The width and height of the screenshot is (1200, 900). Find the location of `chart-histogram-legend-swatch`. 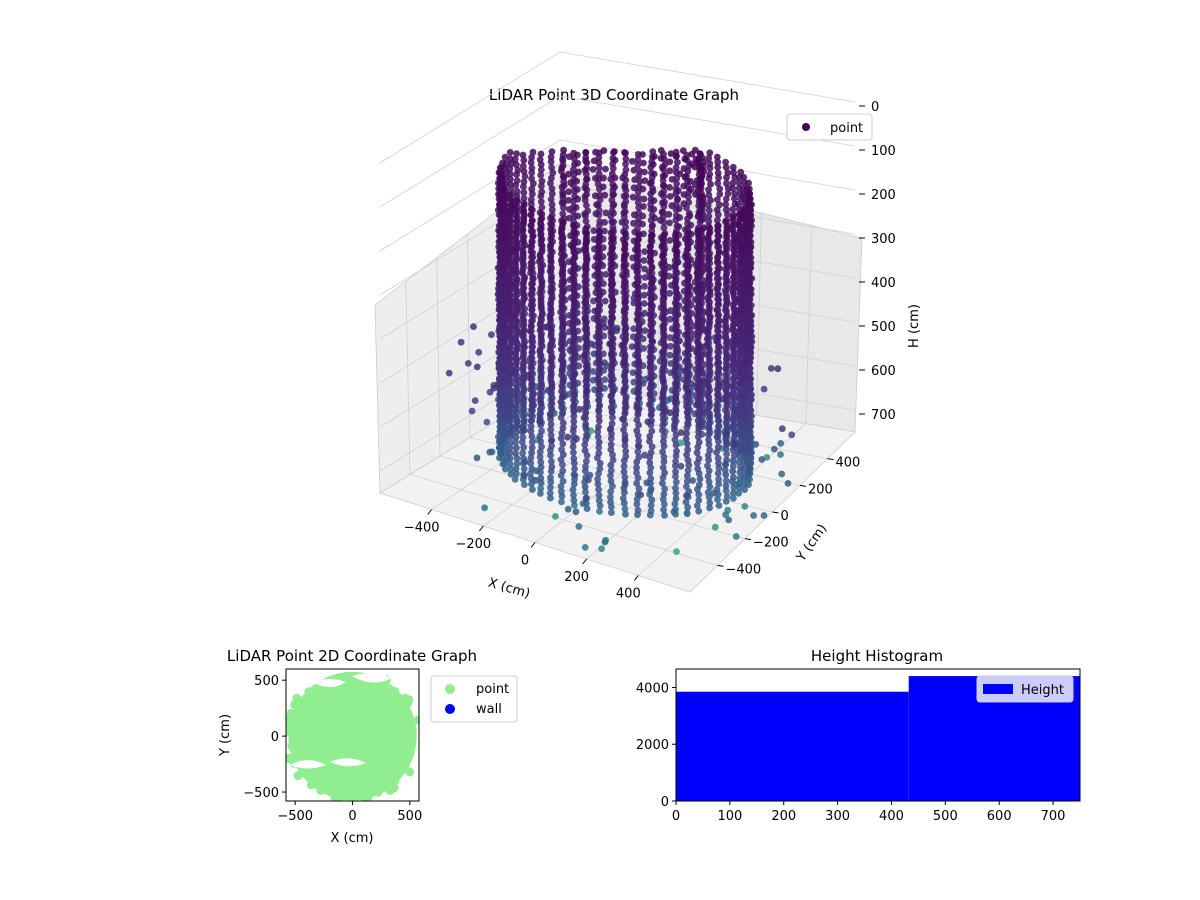

chart-histogram-legend-swatch is located at coordinates (998, 689).